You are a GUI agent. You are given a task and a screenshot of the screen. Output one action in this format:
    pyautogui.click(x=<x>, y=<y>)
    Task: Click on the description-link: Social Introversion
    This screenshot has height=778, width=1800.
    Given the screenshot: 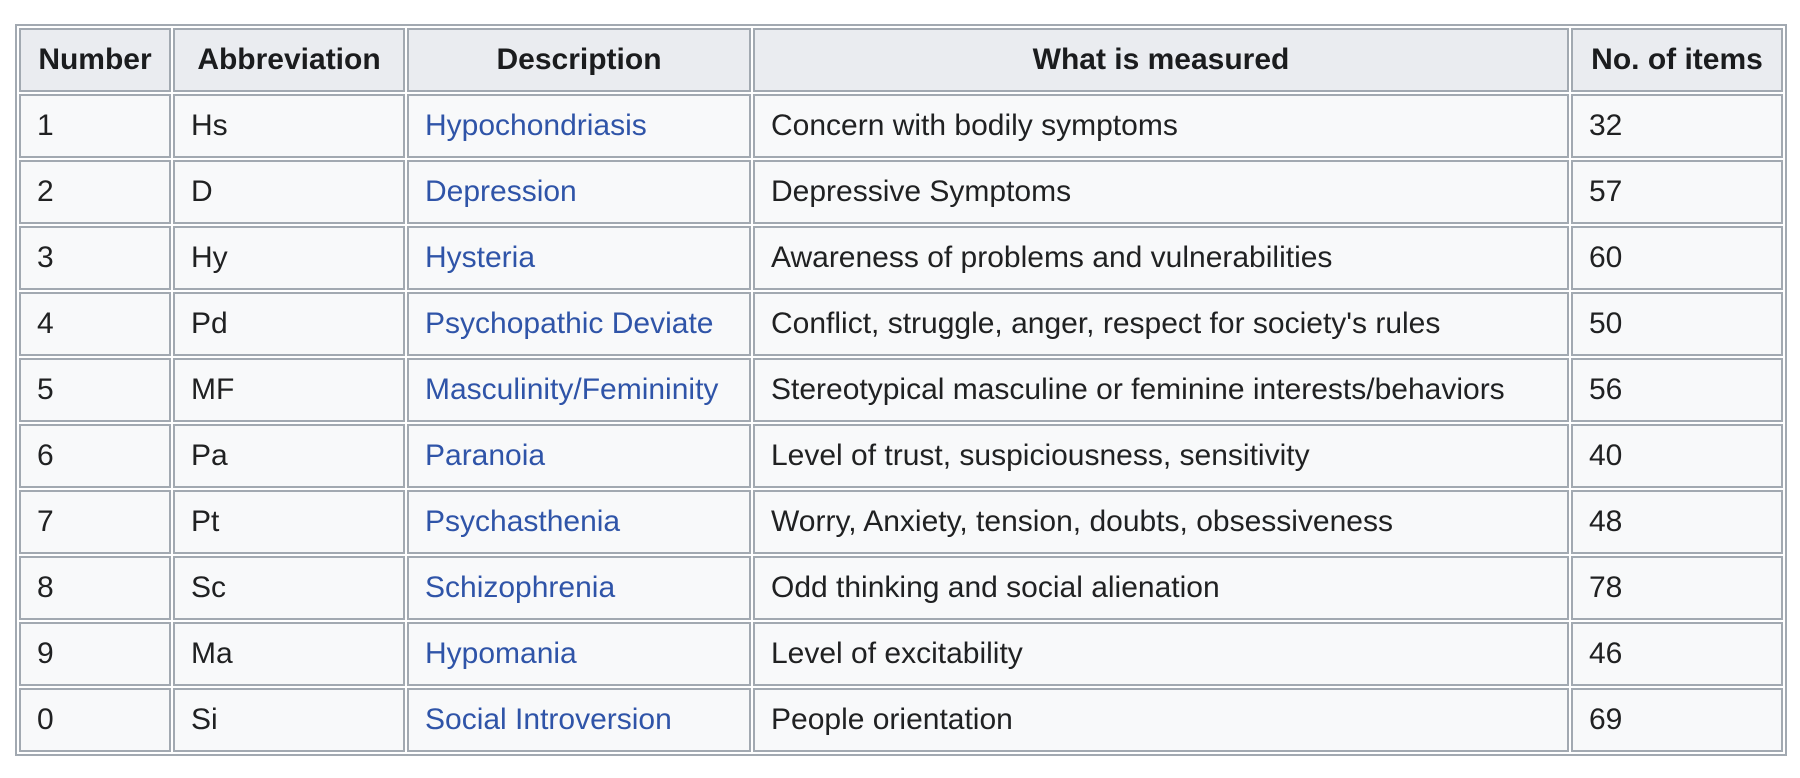 What is the action you would take?
    pyautogui.click(x=548, y=719)
    